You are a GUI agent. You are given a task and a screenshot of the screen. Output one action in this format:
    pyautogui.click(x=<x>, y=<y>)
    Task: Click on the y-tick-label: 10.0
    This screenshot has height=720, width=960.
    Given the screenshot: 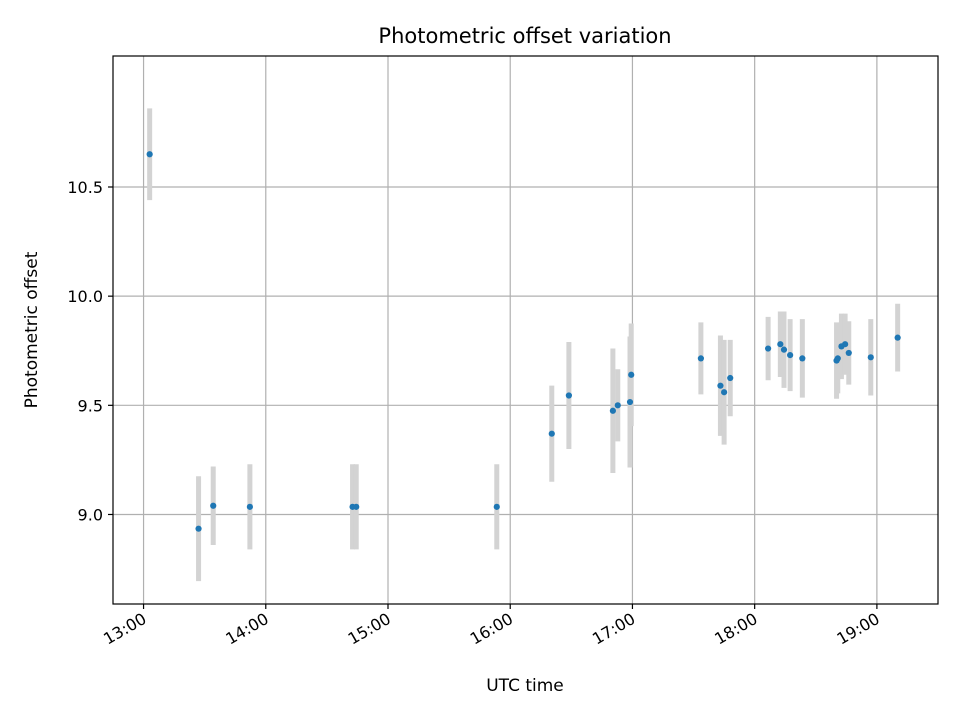 What is the action you would take?
    pyautogui.click(x=85, y=296)
    